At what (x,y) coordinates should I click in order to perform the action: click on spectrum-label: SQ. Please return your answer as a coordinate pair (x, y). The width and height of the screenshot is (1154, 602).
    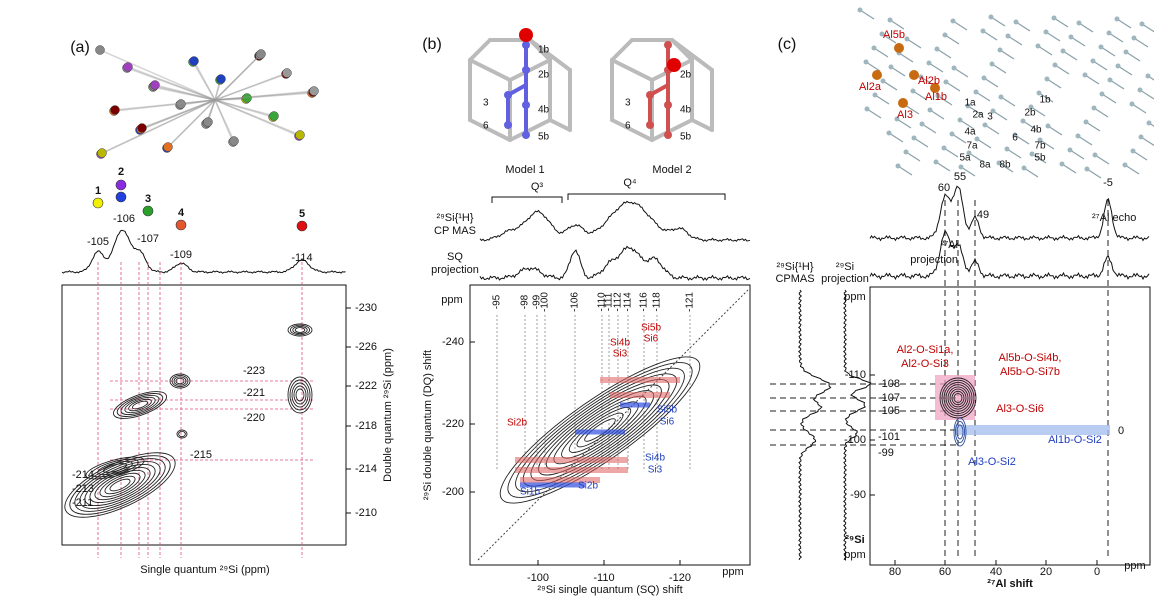
    Looking at the image, I should click on (455, 257).